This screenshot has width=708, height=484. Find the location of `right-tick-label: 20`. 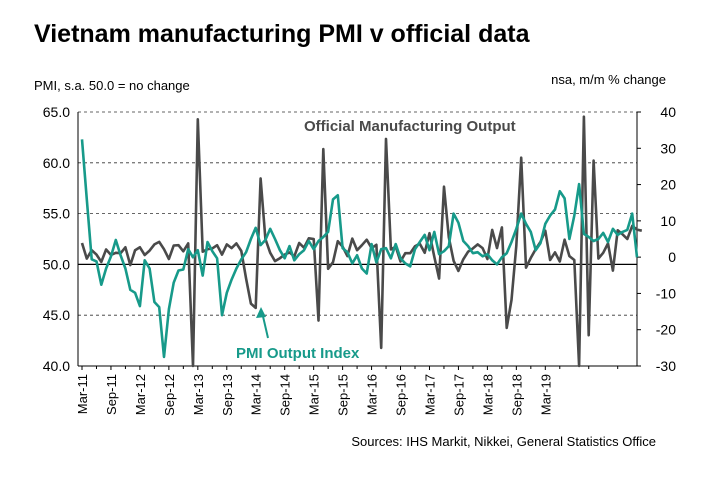

right-tick-label: 20 is located at coordinates (668, 185).